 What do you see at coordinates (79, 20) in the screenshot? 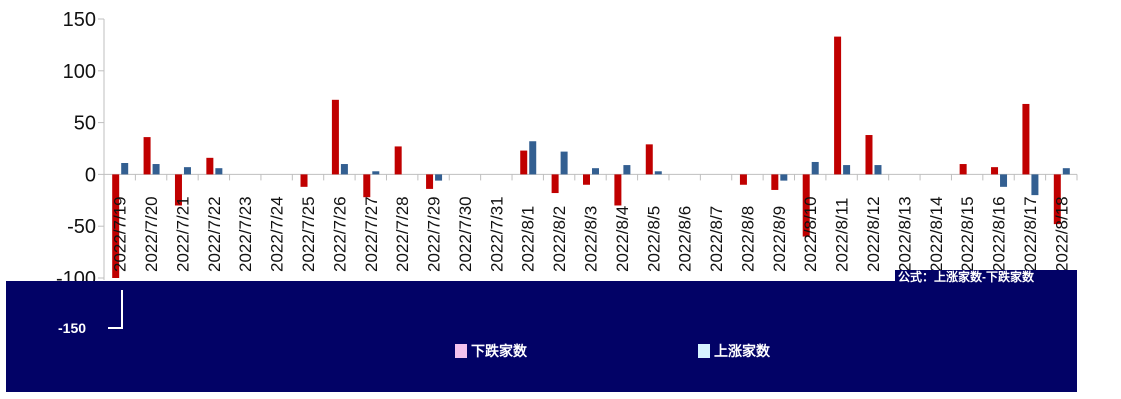
I see `y-tick-label: 150` at bounding box center [79, 20].